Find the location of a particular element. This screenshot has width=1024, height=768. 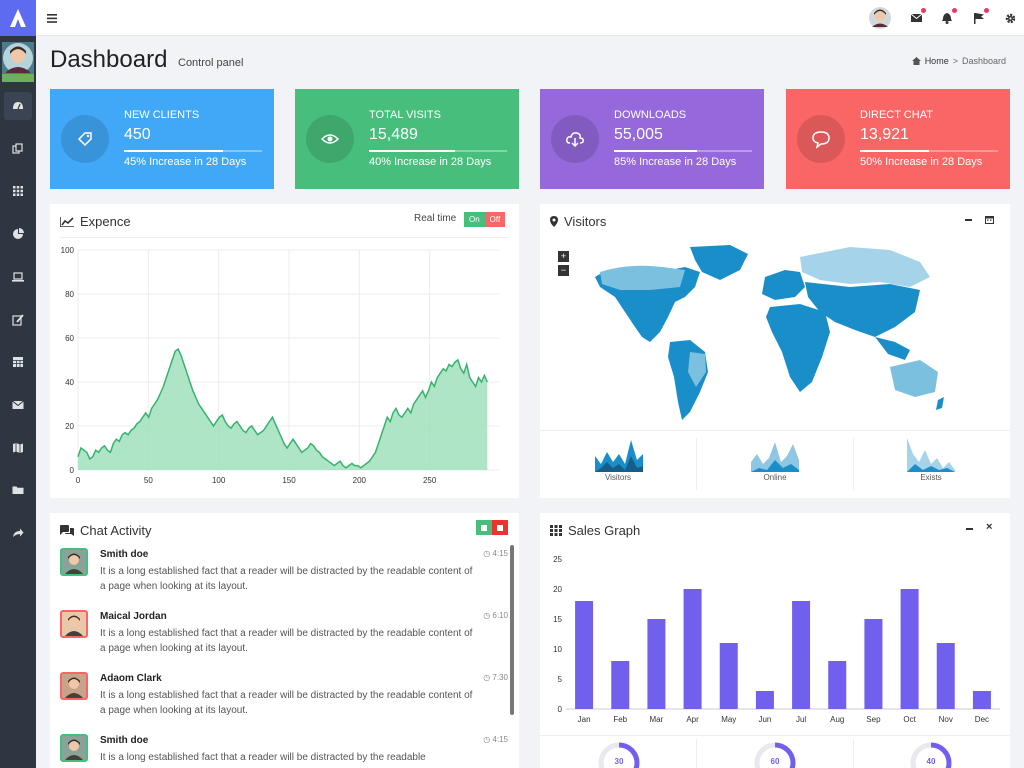

sidebar-item-laptop is located at coordinates (18, 277).